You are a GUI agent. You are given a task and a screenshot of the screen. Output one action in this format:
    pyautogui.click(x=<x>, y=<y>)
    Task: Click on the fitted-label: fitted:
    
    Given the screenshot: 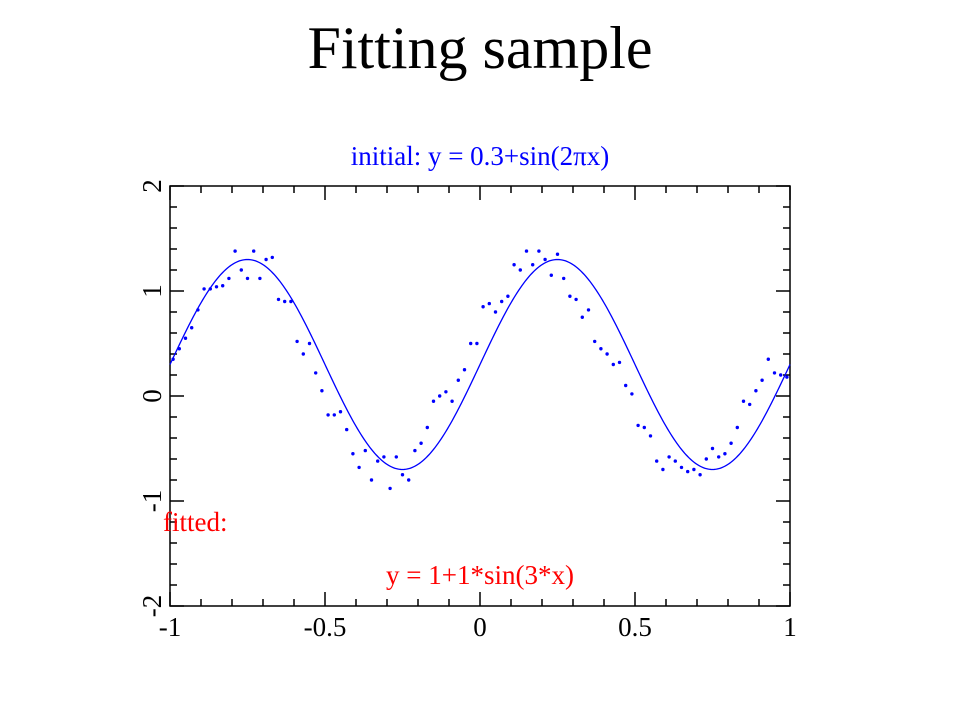 What is the action you would take?
    pyautogui.click(x=195, y=522)
    